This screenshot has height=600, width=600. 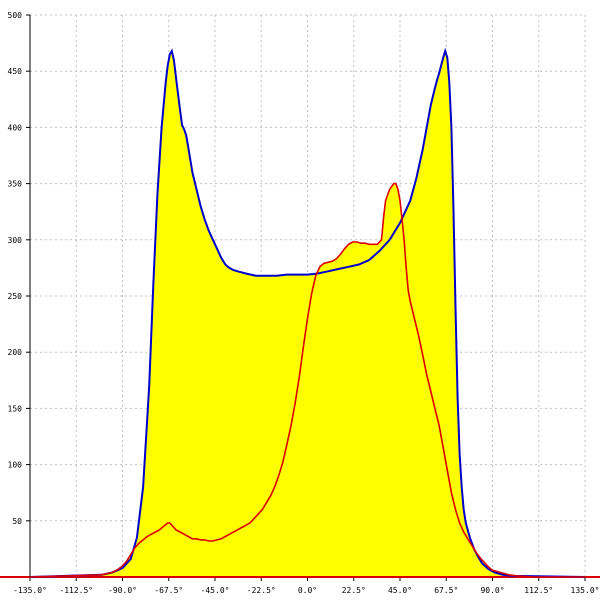 I want to click on y-tick-label: 300, so click(x=15, y=240).